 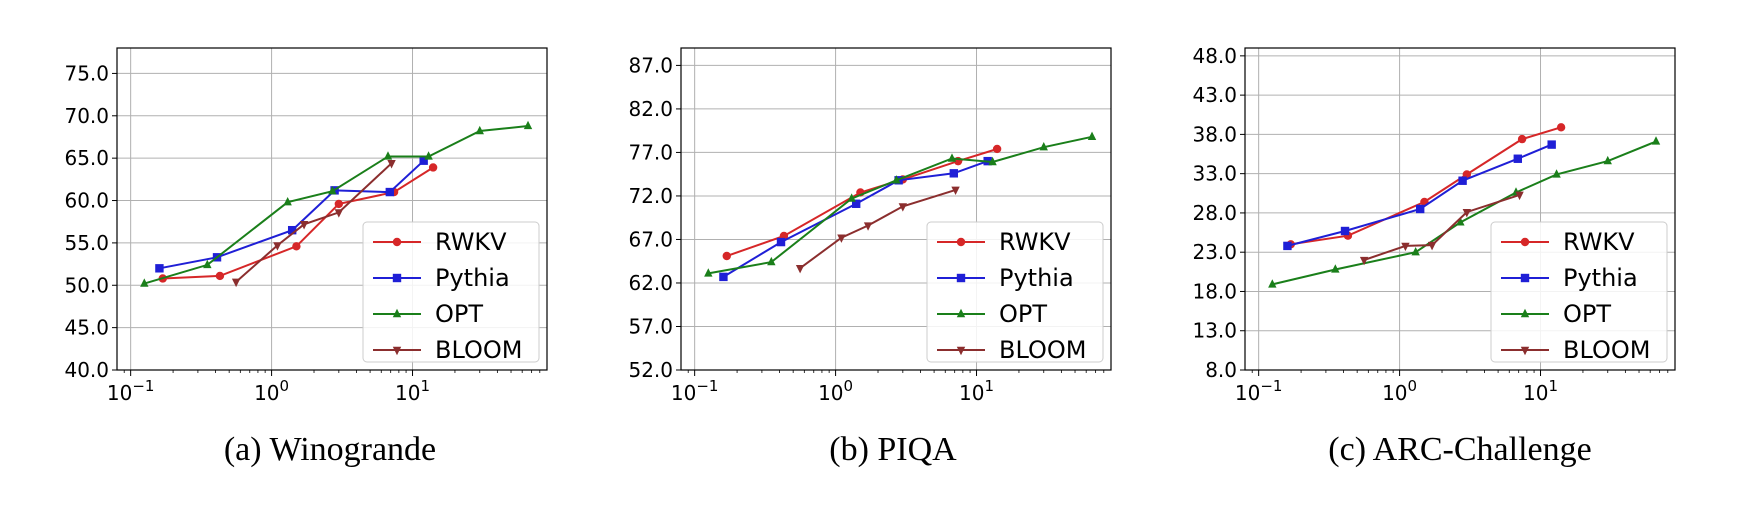 I want to click on y-tick-label: 65.0, so click(x=86, y=158).